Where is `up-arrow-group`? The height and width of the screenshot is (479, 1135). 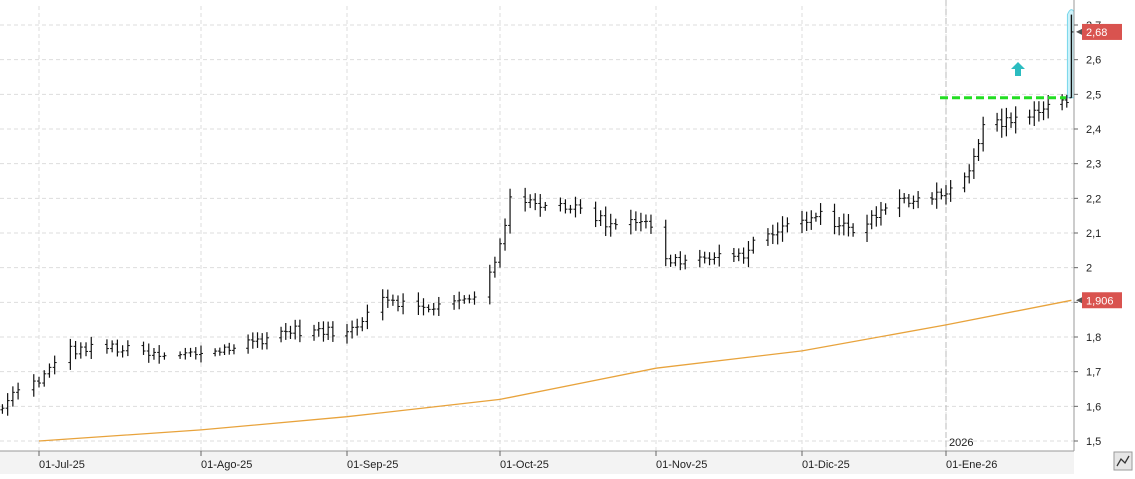
up-arrow-group is located at coordinates (1018, 69).